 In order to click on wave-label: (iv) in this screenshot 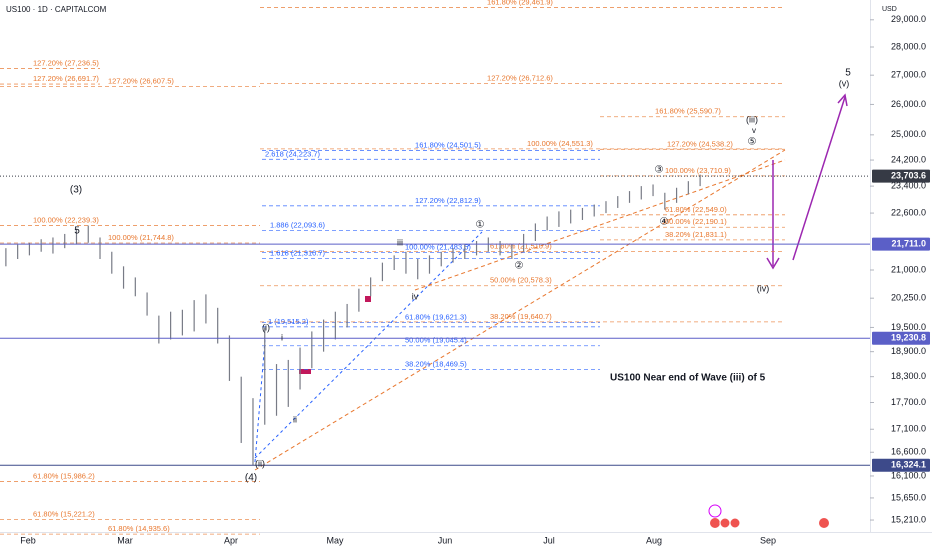, I will do `click(763, 288)`.